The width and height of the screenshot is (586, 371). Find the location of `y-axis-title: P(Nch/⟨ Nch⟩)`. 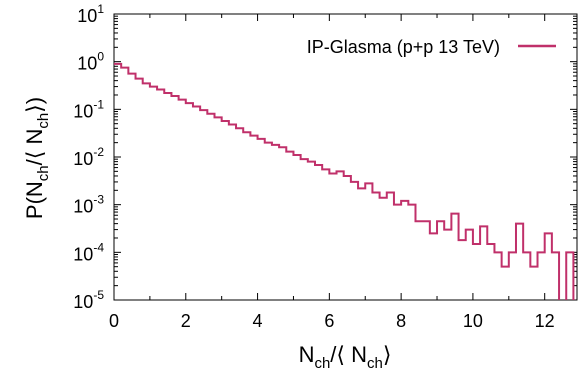

y-axis-title: P(Nch/⟨ Nch⟩) is located at coordinates (37, 158).